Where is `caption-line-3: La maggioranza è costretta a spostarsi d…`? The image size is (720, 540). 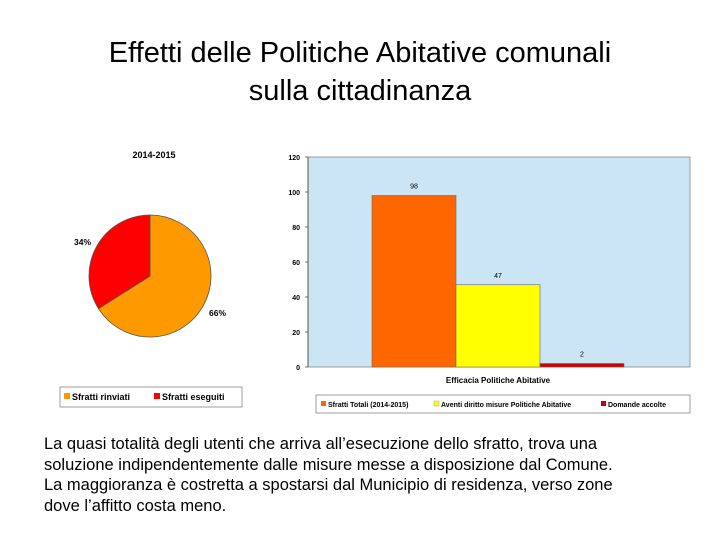 caption-line-3: La maggioranza è costretta a spostarsi d… is located at coordinates (328, 485).